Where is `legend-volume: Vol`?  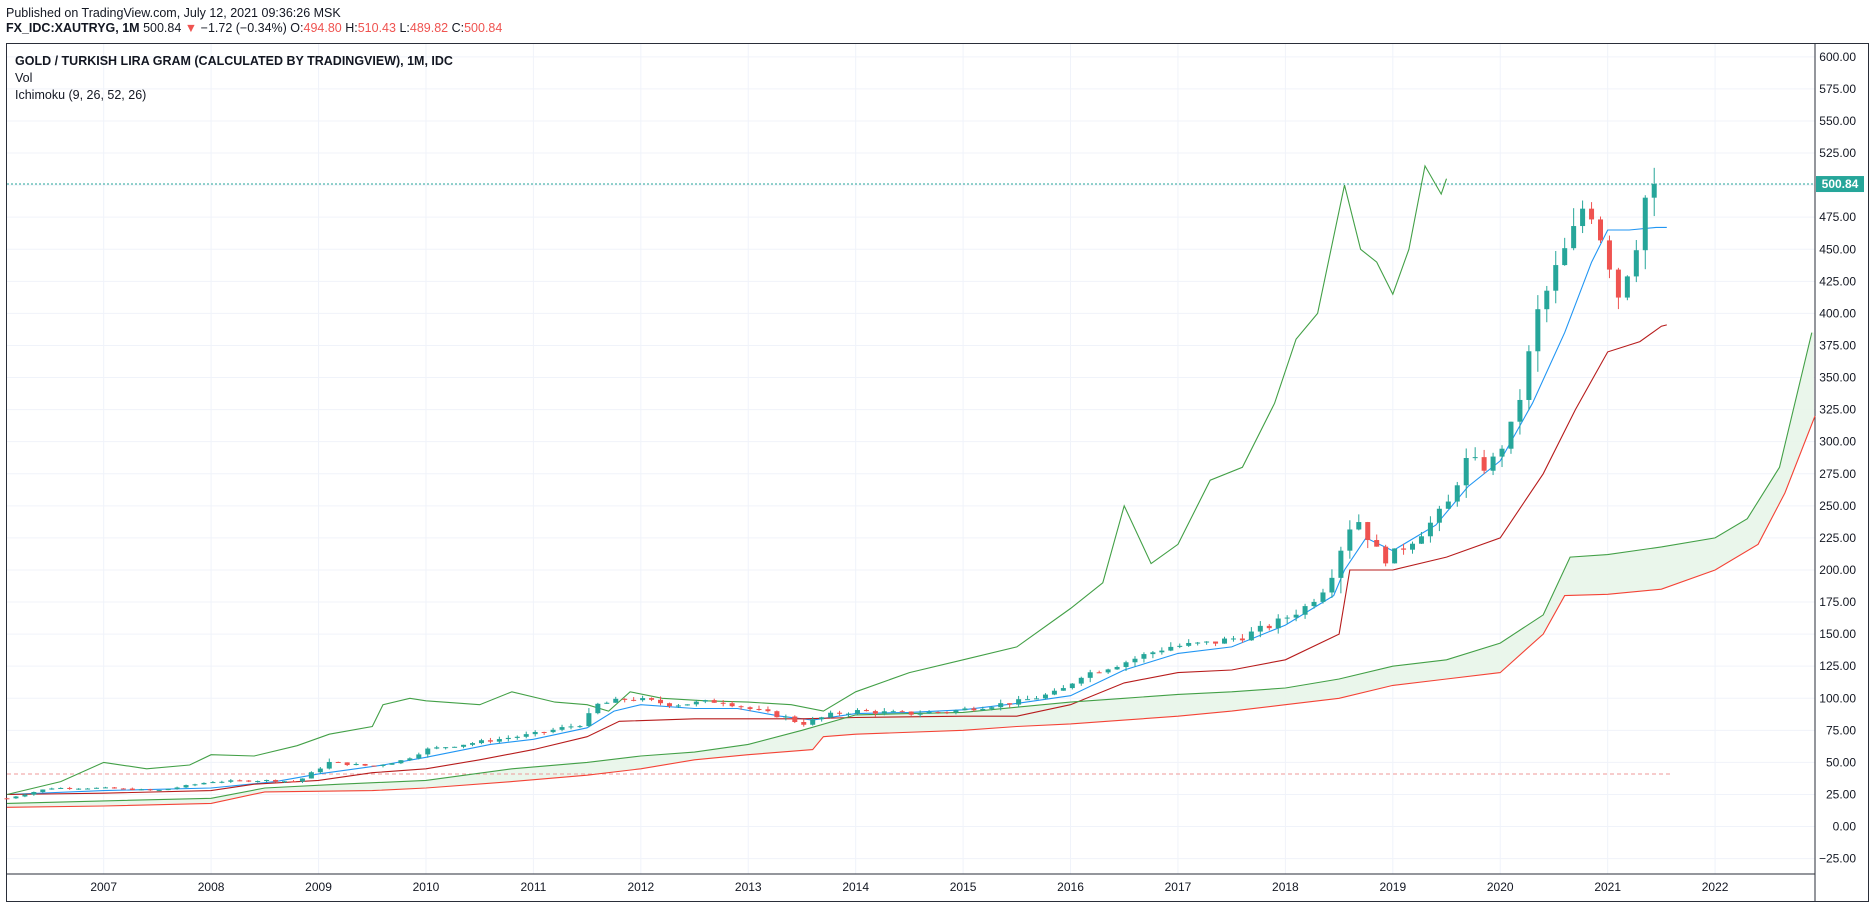 legend-volume: Vol is located at coordinates (24, 78).